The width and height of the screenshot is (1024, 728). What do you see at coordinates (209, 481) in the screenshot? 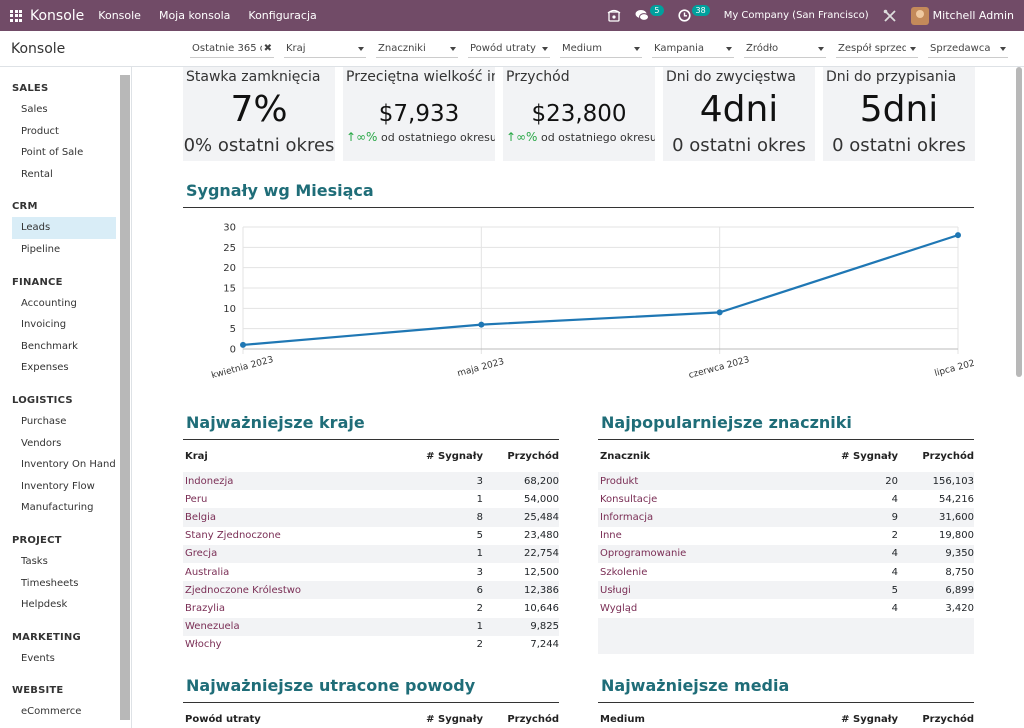
I see `row-label-link: Indonezja` at bounding box center [209, 481].